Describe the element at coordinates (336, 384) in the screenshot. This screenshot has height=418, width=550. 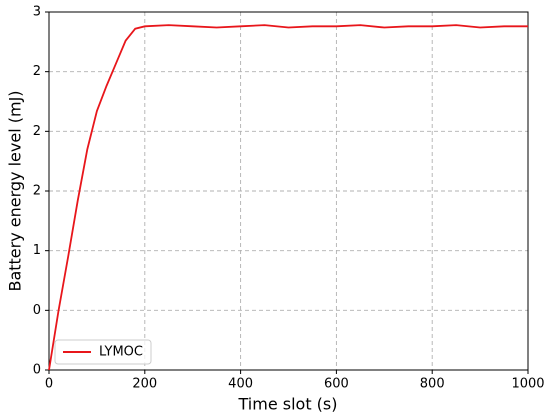
I see `x-tick-label: 600` at that location.